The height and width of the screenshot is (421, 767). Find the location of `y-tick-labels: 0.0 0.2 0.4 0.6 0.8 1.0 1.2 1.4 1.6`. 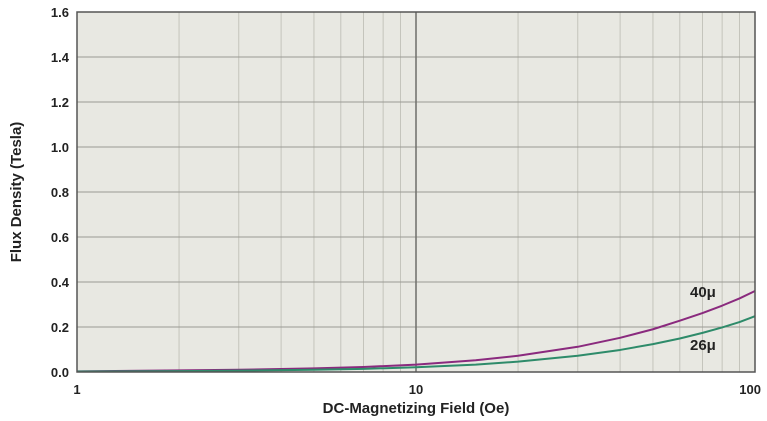

y-tick-labels: 0.0 0.2 0.4 0.6 0.8 1.0 1.2 1.4 1.6 is located at coordinates (60, 192).